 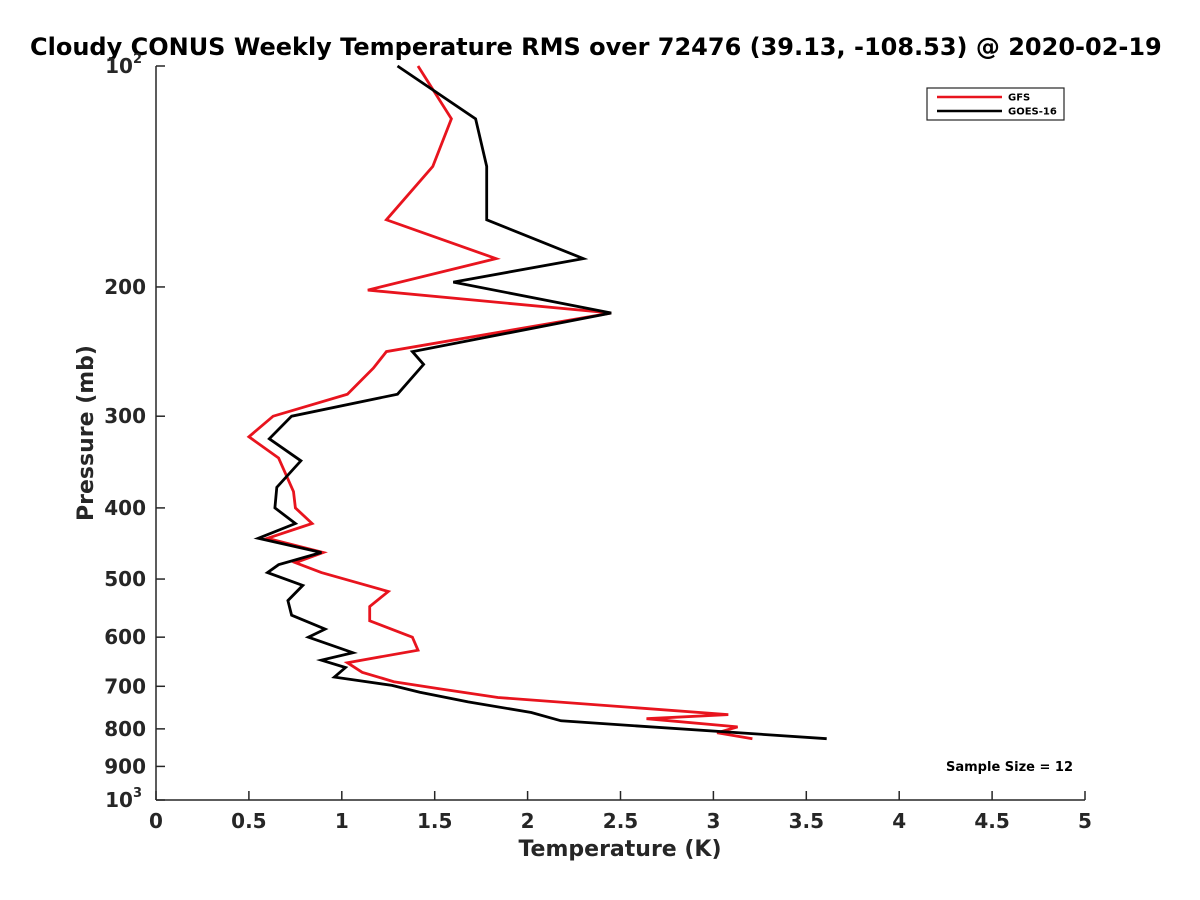 What do you see at coordinates (342, 821) in the screenshot?
I see `x-tick-label: 1` at bounding box center [342, 821].